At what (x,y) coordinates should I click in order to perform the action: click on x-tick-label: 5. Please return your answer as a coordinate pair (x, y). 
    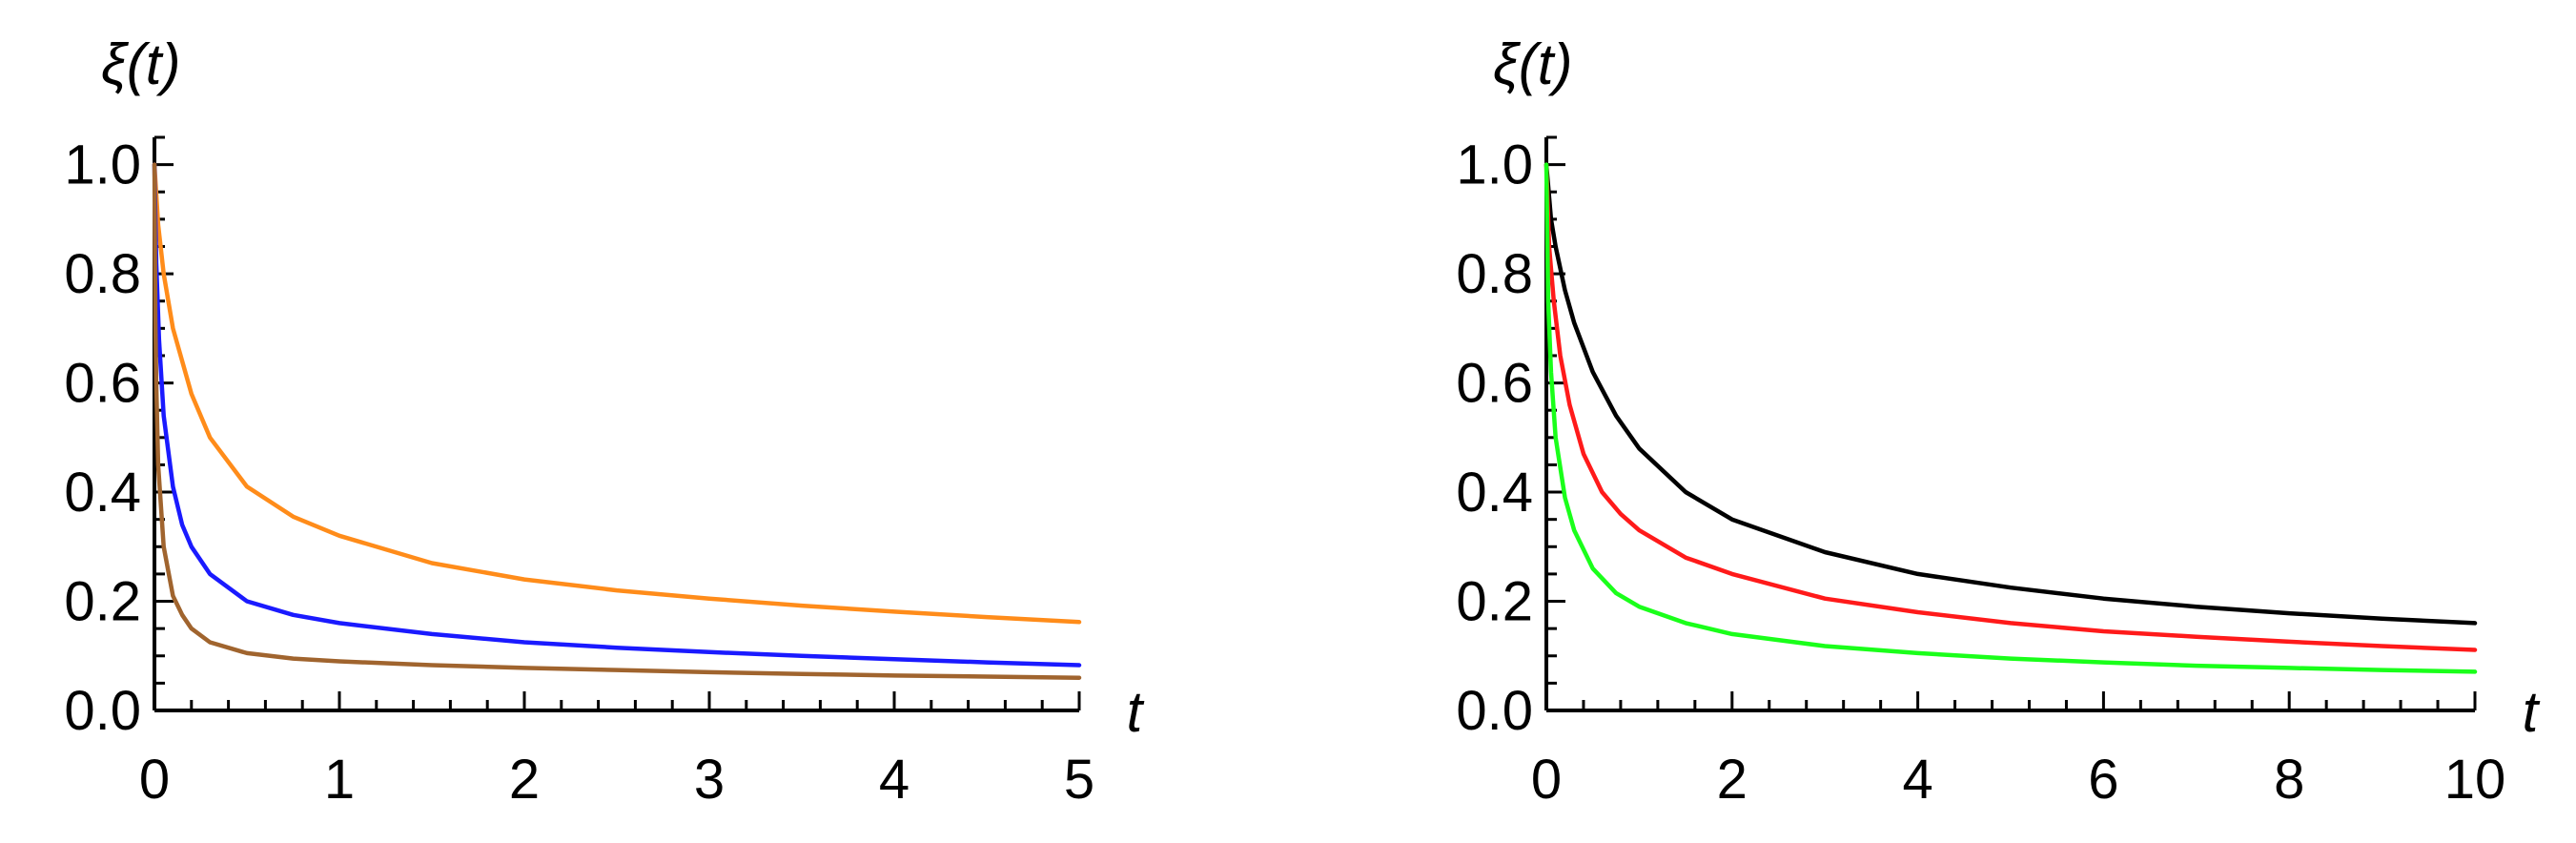
    Looking at the image, I should click on (1079, 780).